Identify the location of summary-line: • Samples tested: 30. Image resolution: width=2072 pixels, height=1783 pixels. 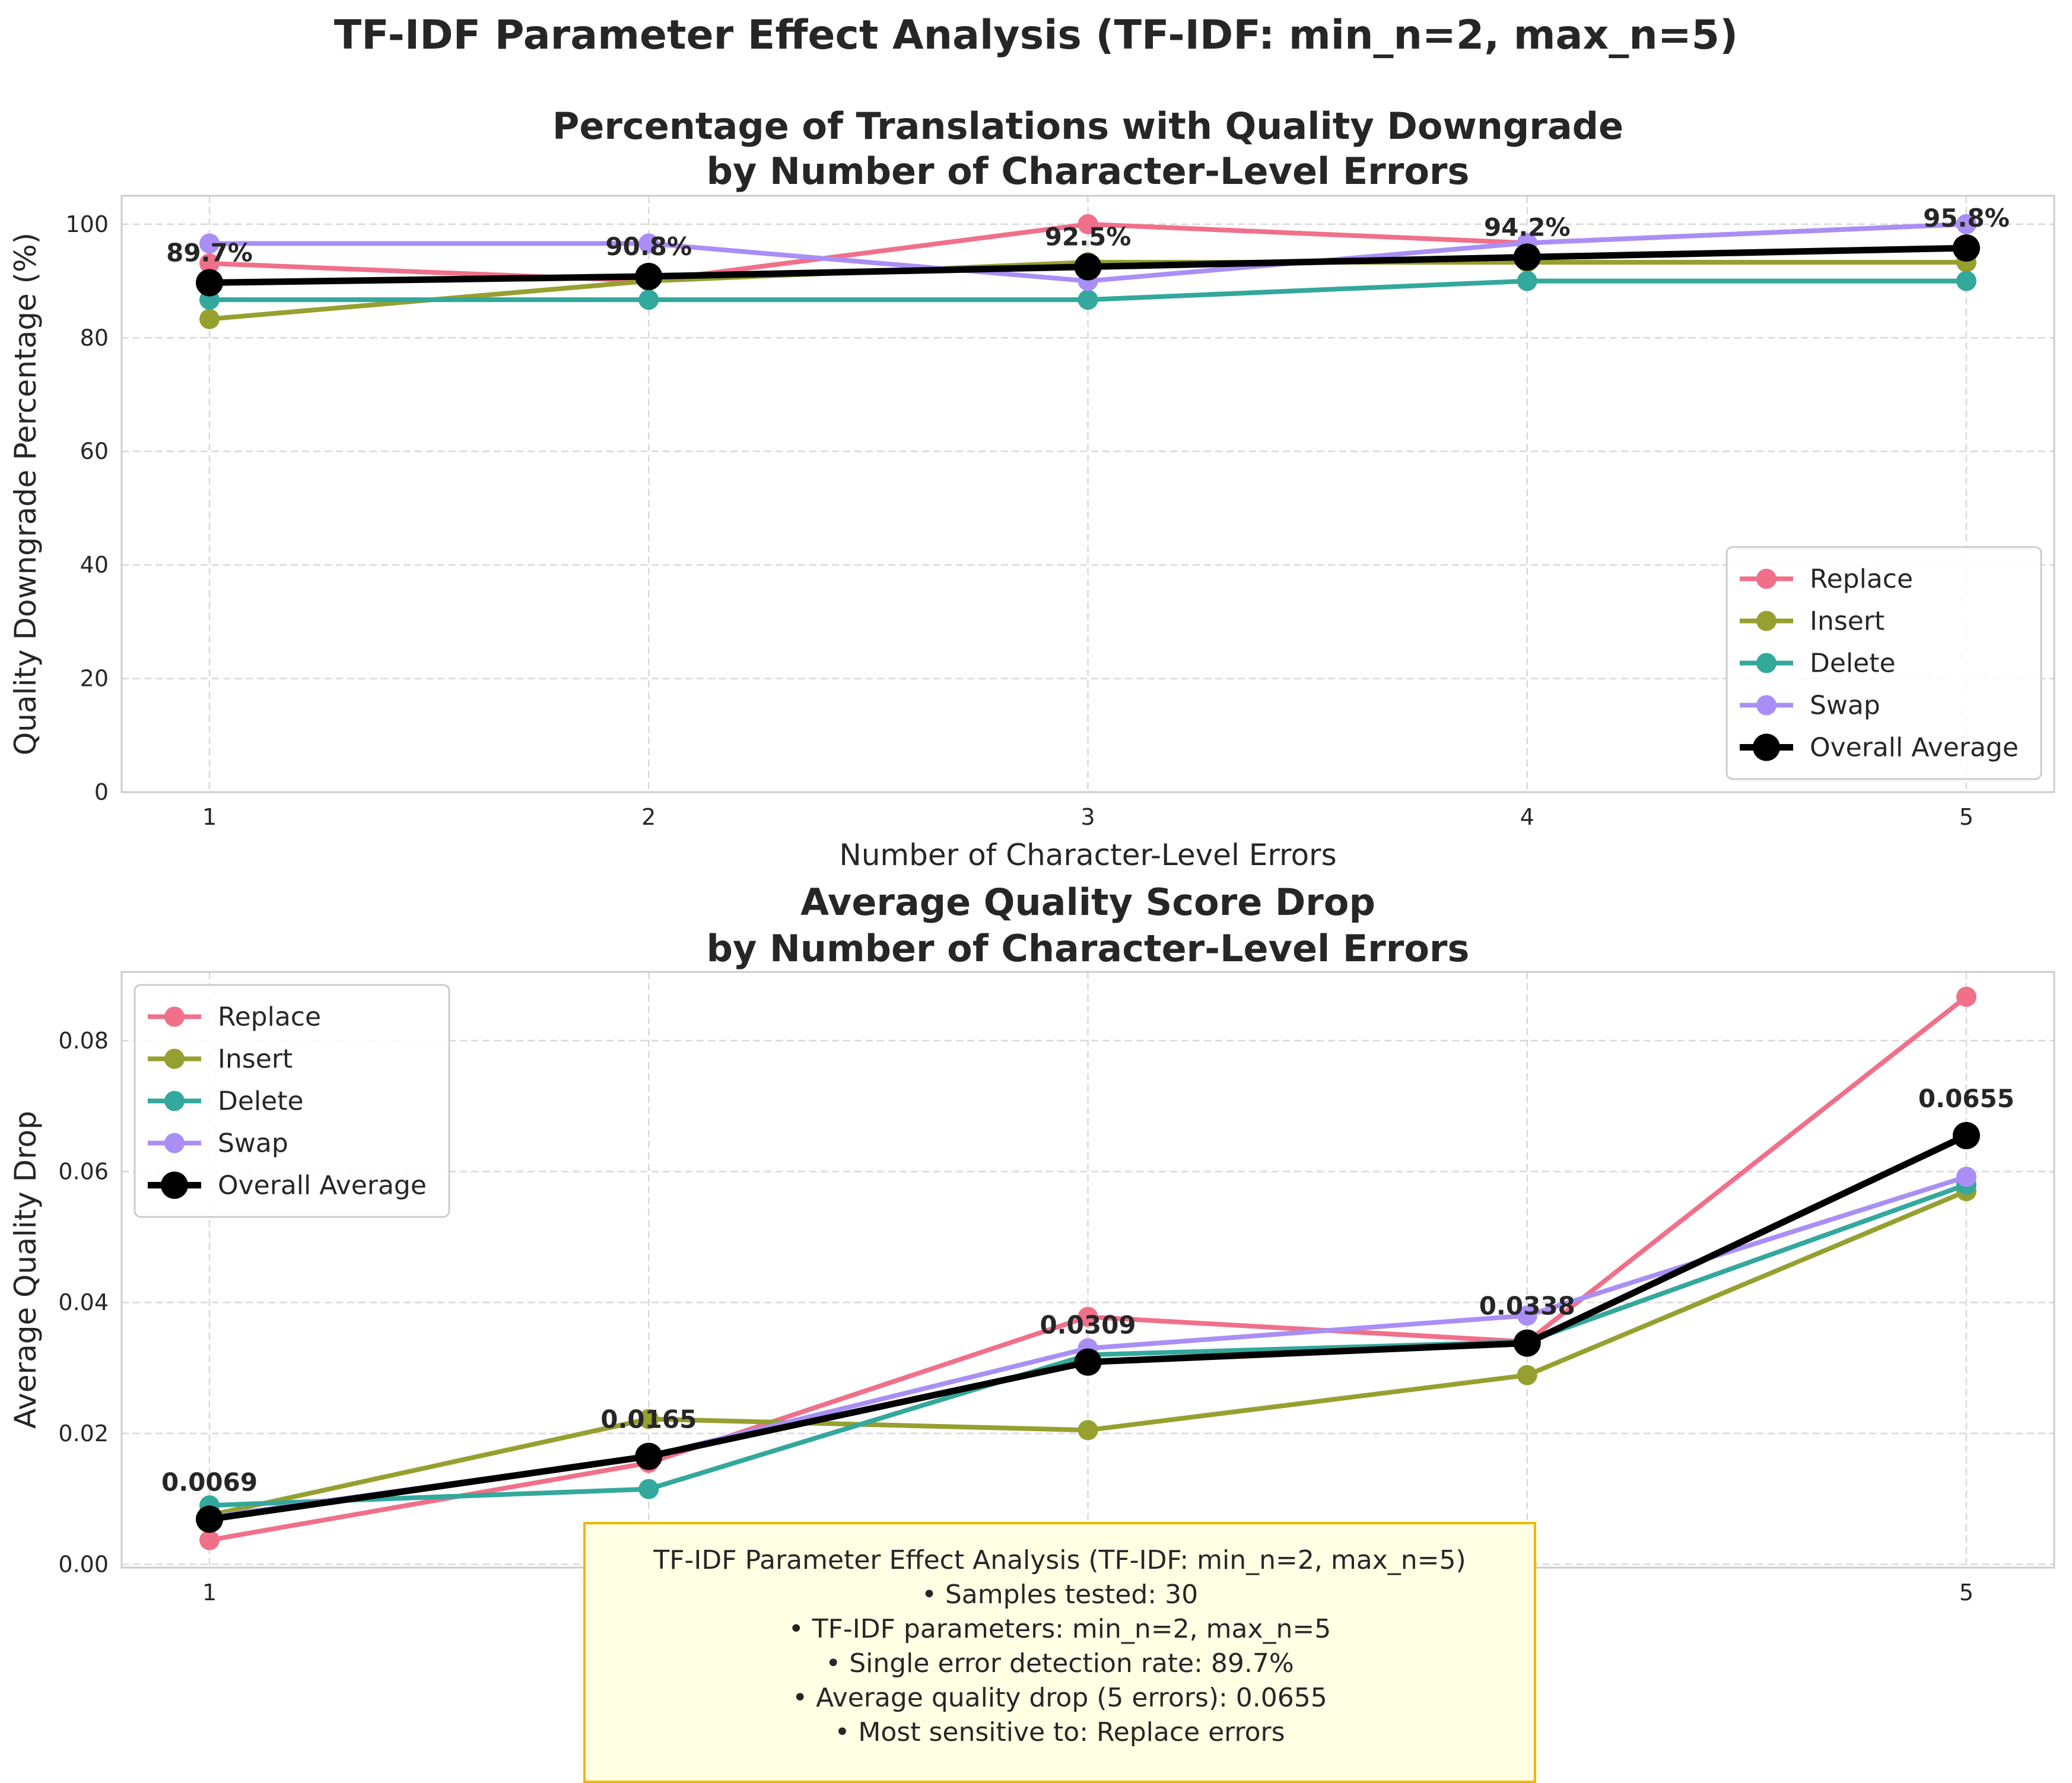
(1060, 1594).